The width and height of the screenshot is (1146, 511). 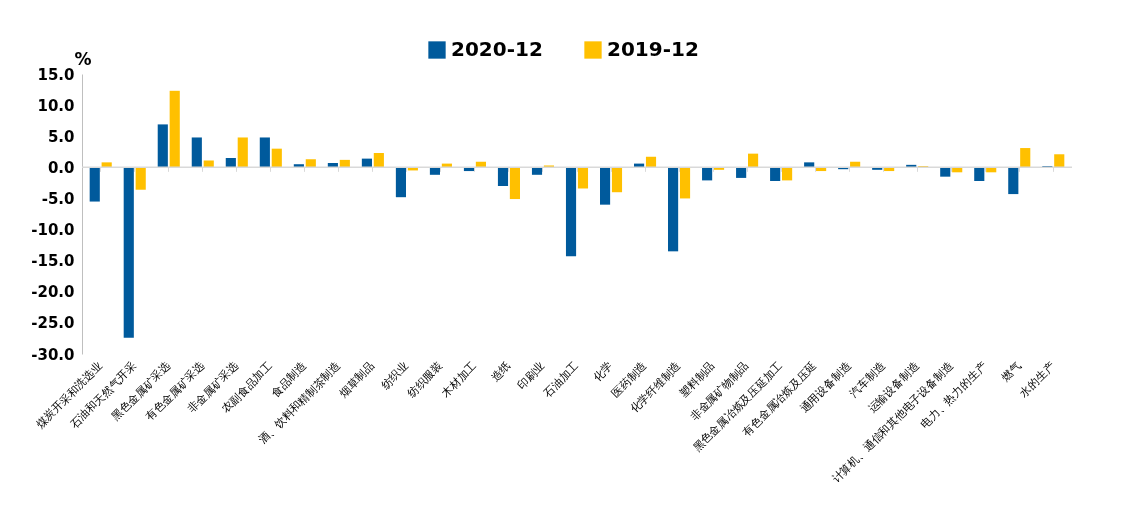 What do you see at coordinates (1011, 372) in the screenshot?
I see `x-tick-label: 燃气` at bounding box center [1011, 372].